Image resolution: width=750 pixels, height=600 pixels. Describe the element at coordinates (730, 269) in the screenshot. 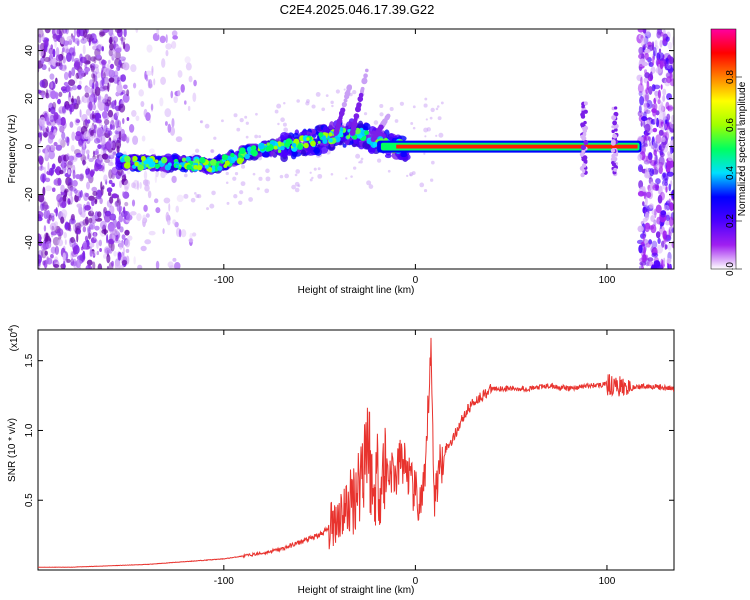

I see `colorbar-tick-label: 0.0` at that location.